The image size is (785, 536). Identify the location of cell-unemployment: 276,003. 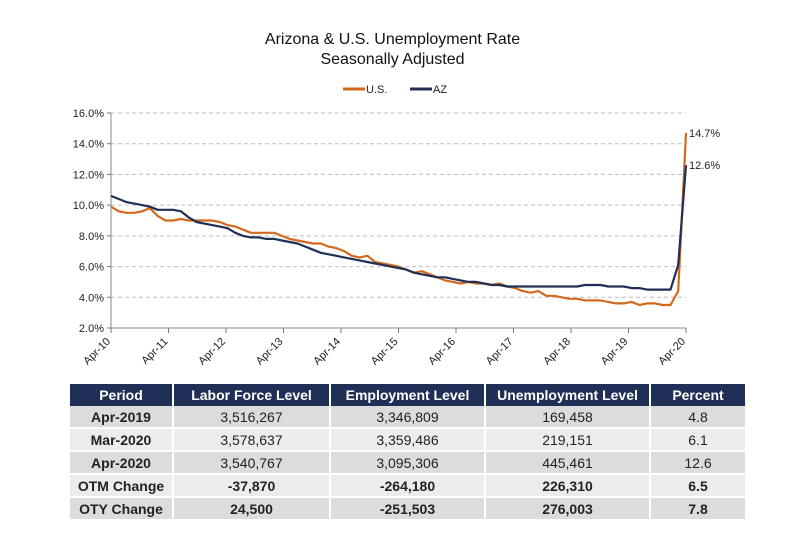
(568, 509).